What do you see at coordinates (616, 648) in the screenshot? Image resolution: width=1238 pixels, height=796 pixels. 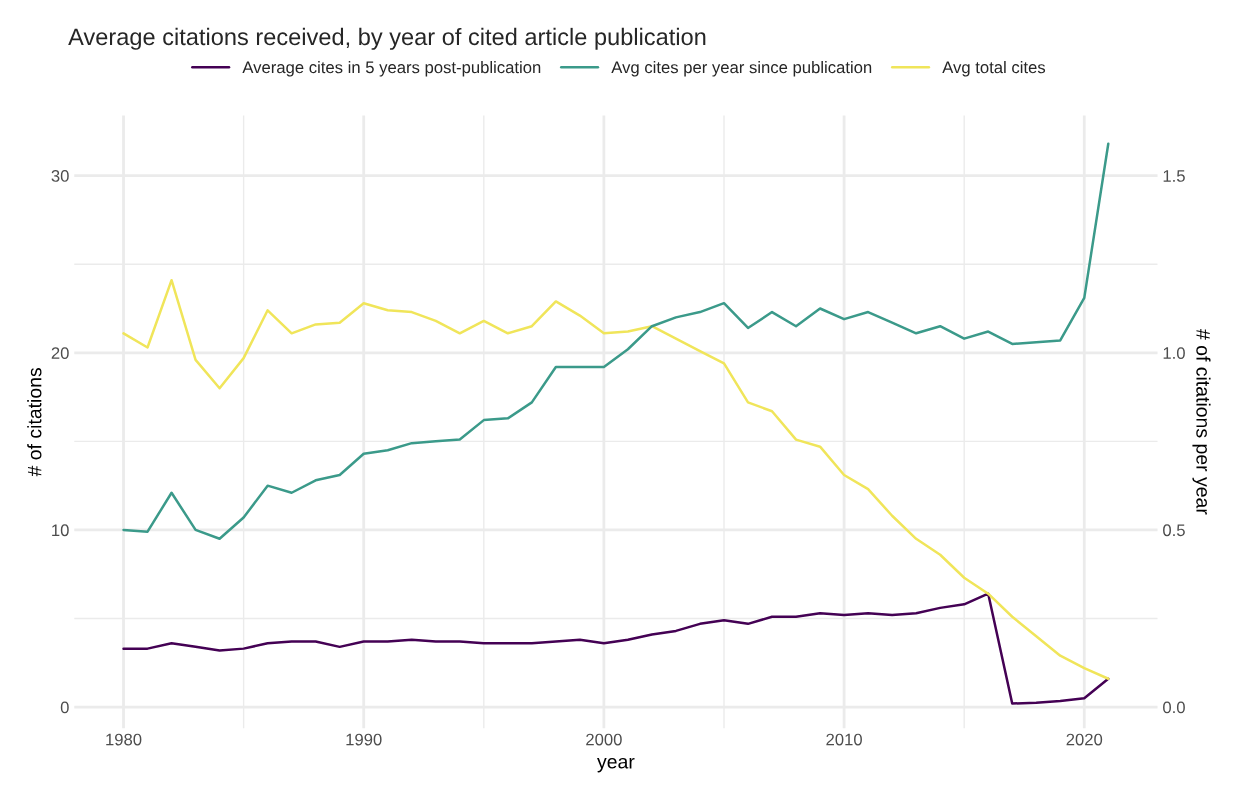 I see `line-series` at bounding box center [616, 648].